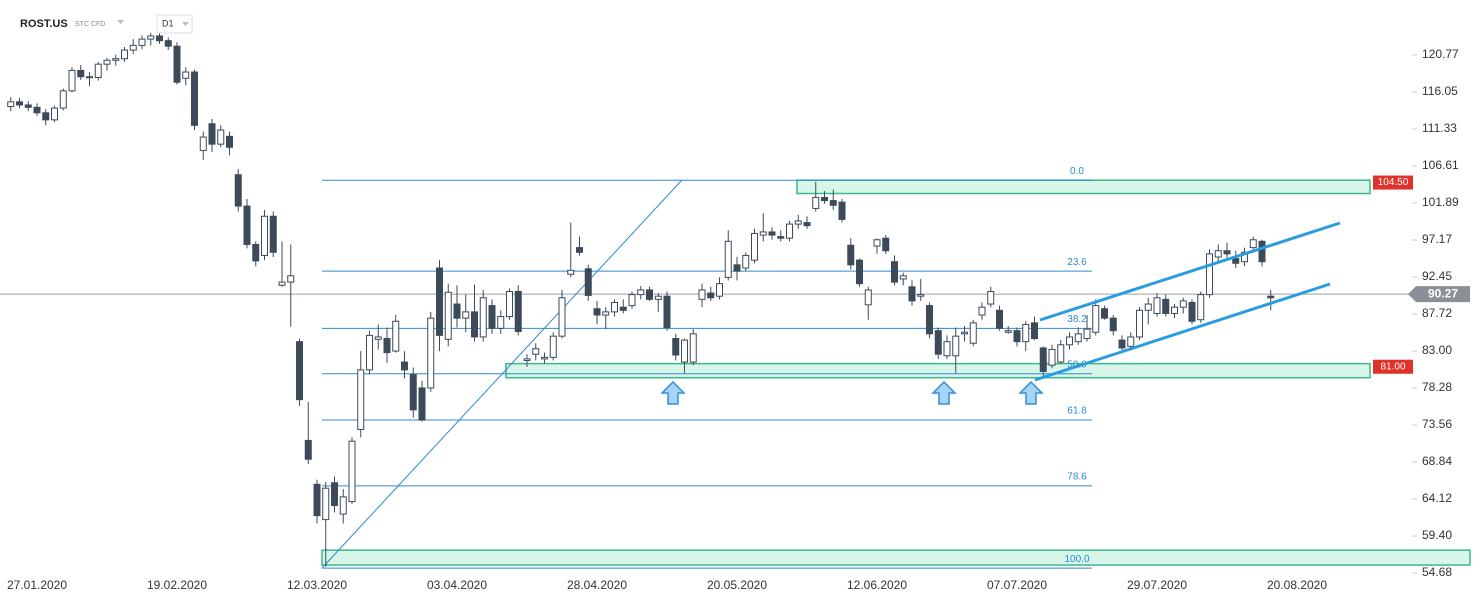  What do you see at coordinates (1437, 572) in the screenshot?
I see `y-tick-label: 54.68` at bounding box center [1437, 572].